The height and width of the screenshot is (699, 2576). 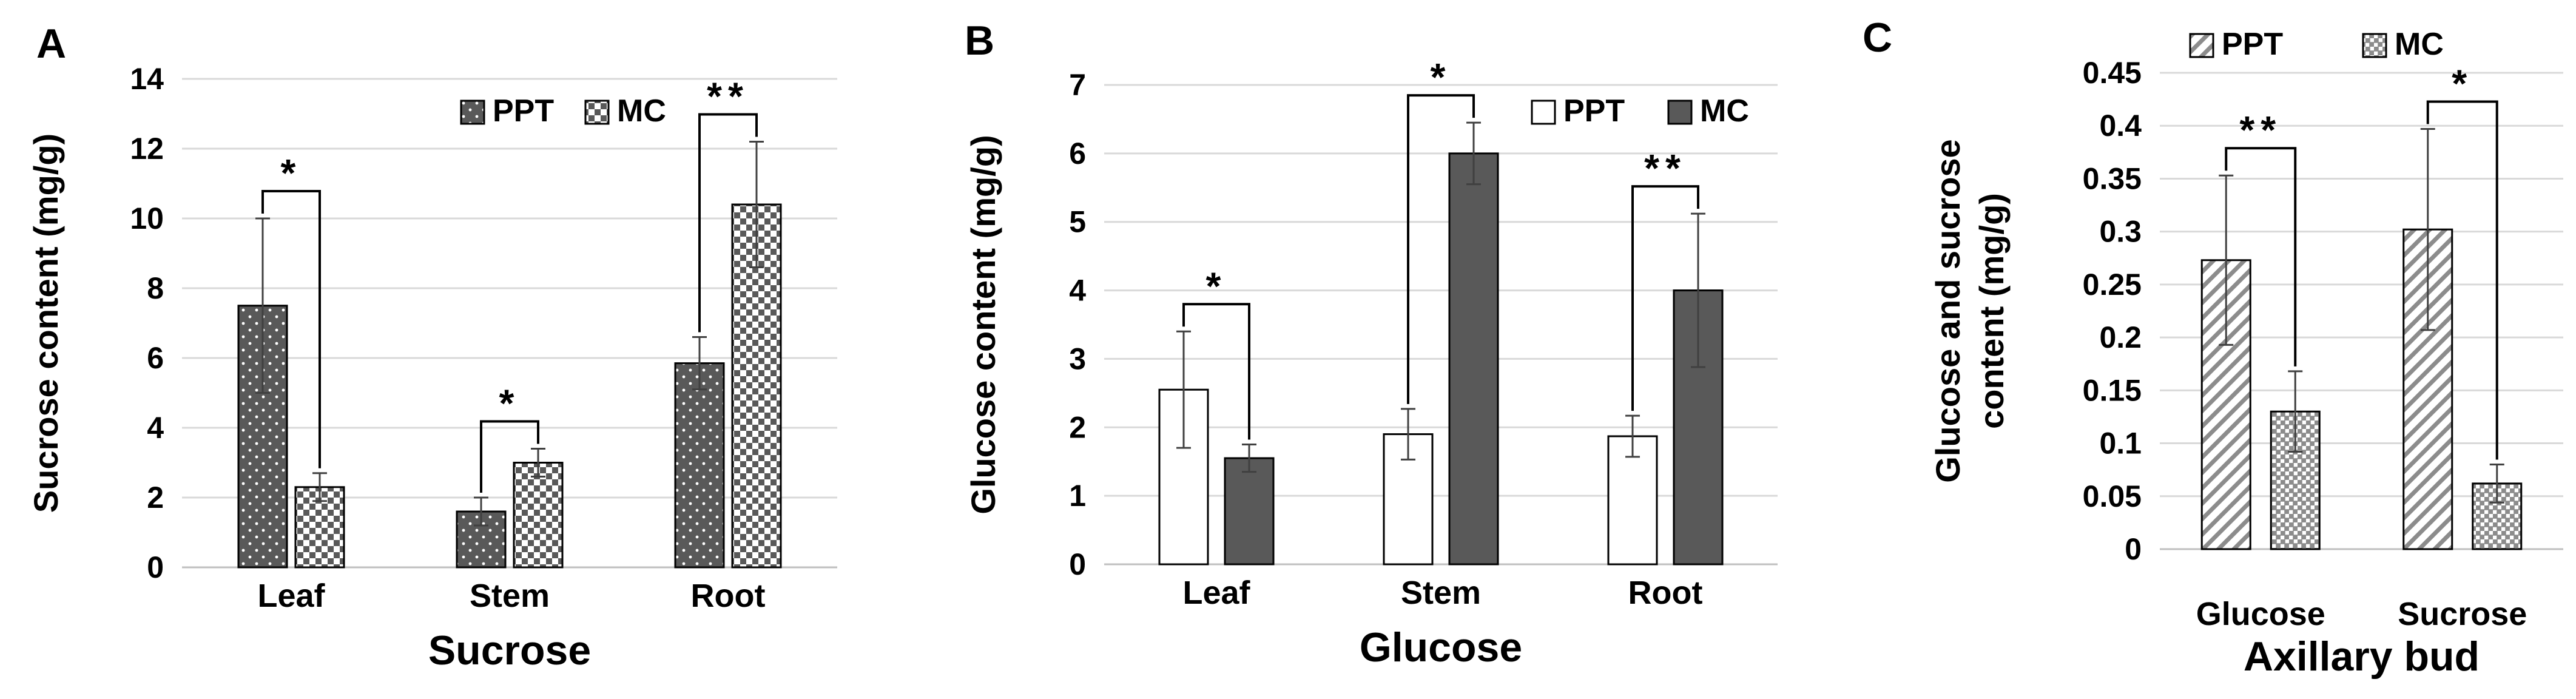 What do you see at coordinates (2120, 337) in the screenshot?
I see `y-tick-label: 0.2` at bounding box center [2120, 337].